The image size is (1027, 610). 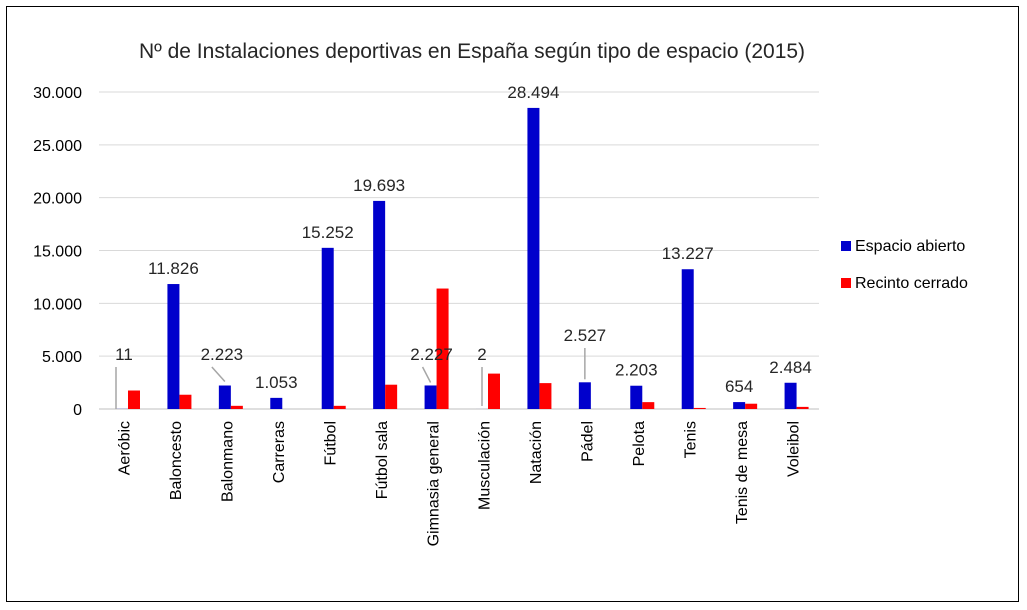 I want to click on legend-label: Recinto cerrado, so click(x=911, y=283).